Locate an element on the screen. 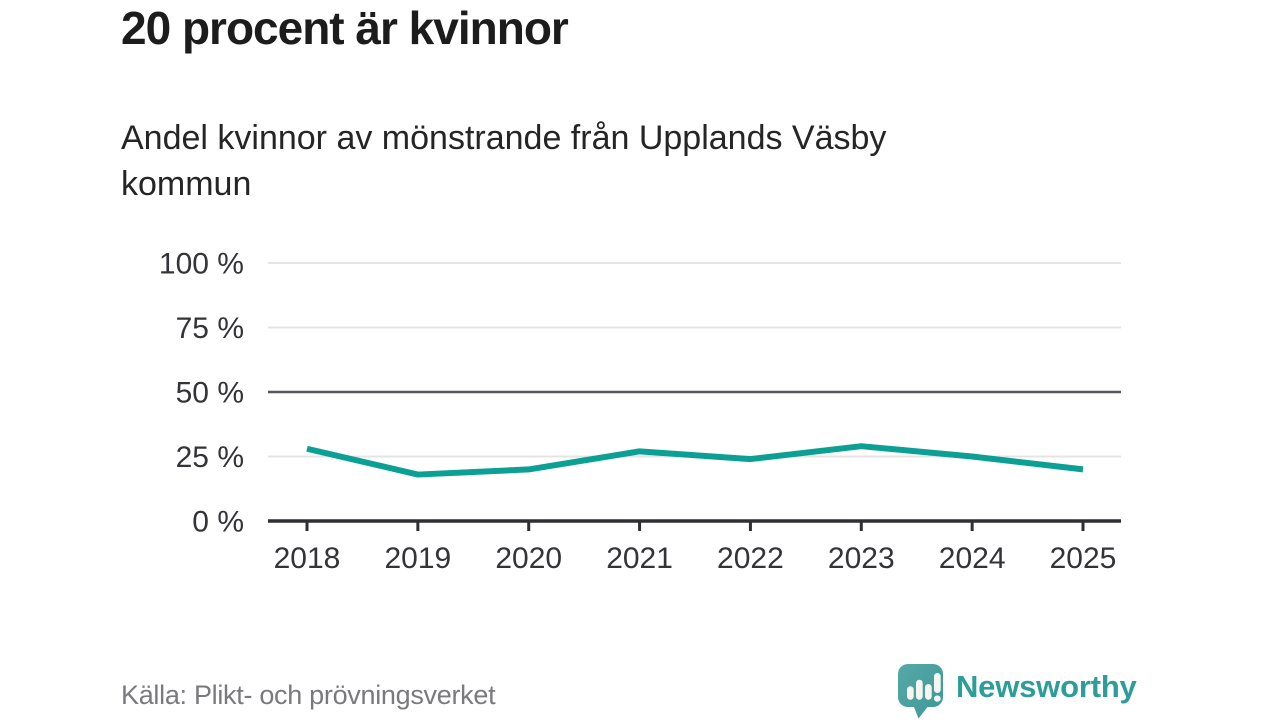 The height and width of the screenshot is (720, 1280). x-tick-label: 2023 is located at coordinates (861, 558).